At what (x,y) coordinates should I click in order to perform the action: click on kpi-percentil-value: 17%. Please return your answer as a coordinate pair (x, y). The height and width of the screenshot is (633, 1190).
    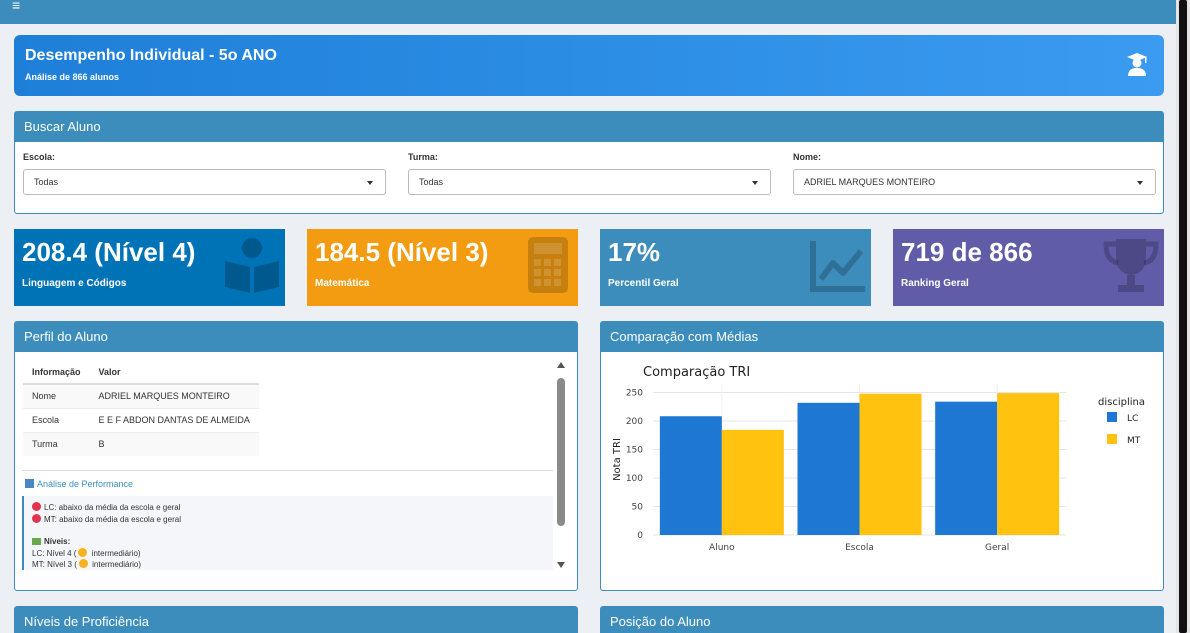
    Looking at the image, I should click on (634, 252).